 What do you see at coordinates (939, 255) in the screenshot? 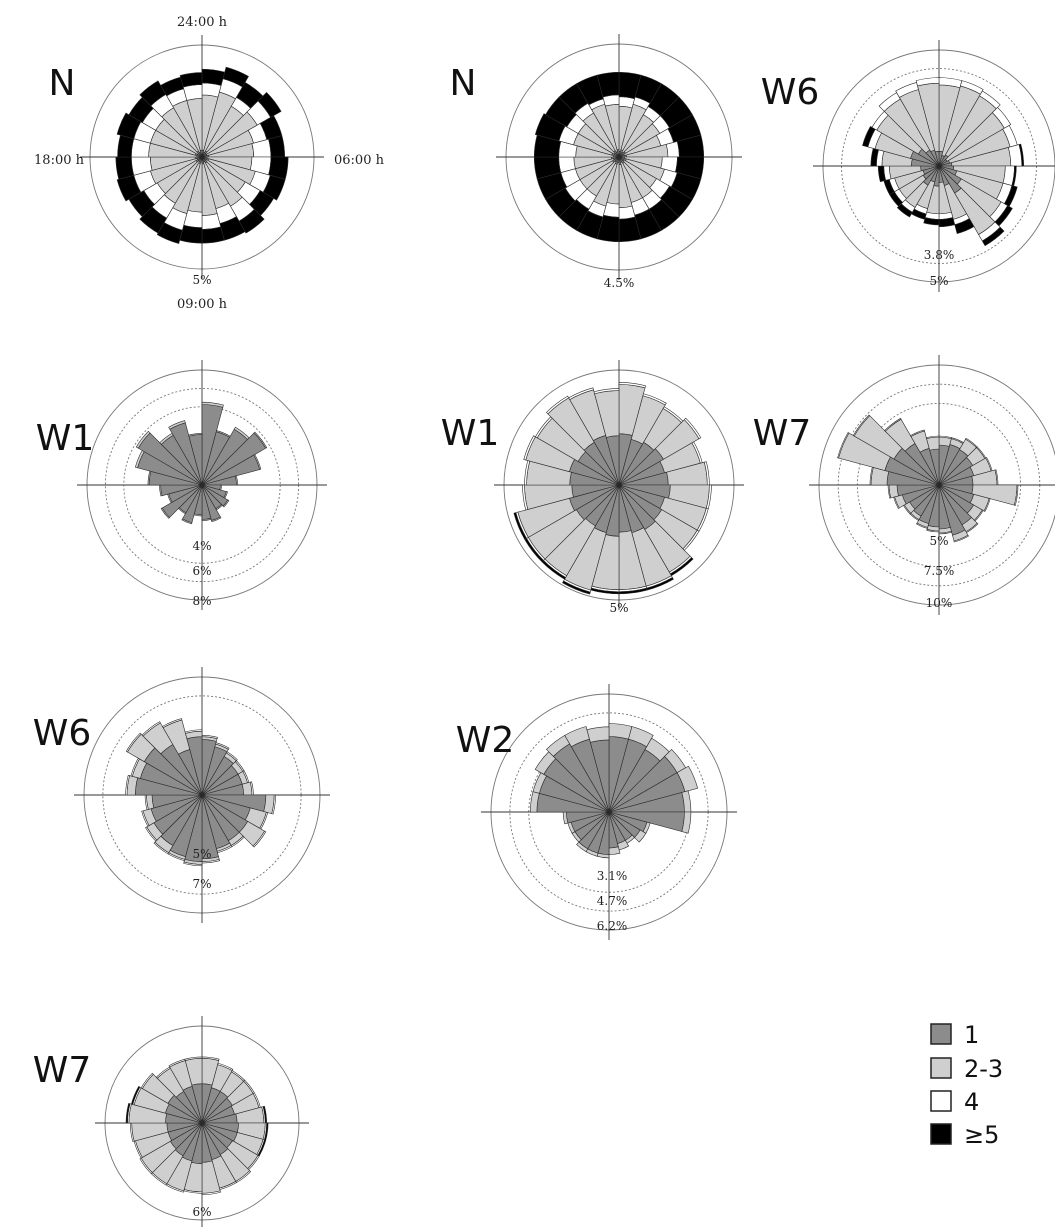
I see `ring-label: 3.8%` at bounding box center [939, 255].